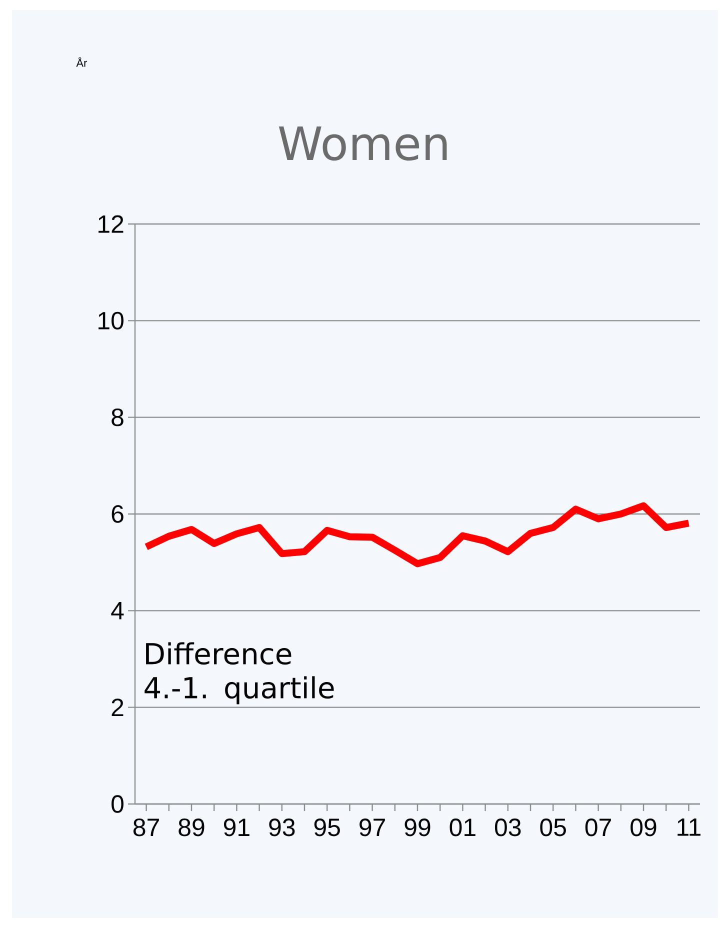  What do you see at coordinates (118, 417) in the screenshot?
I see `y-tick-label: 8` at bounding box center [118, 417].